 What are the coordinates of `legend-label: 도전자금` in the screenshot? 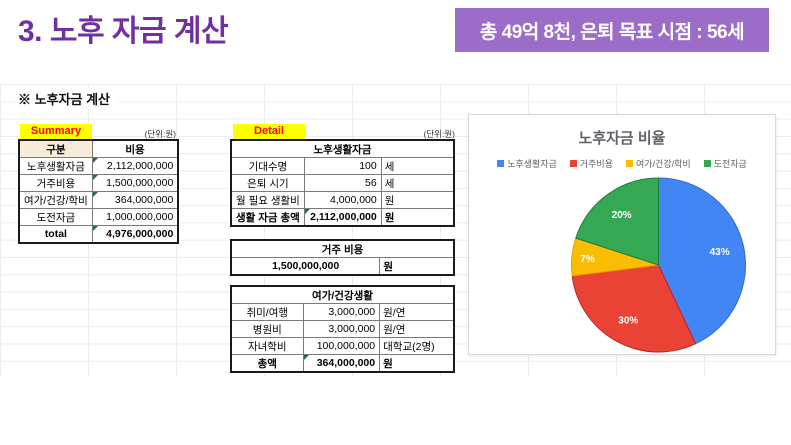 It's located at (730, 164).